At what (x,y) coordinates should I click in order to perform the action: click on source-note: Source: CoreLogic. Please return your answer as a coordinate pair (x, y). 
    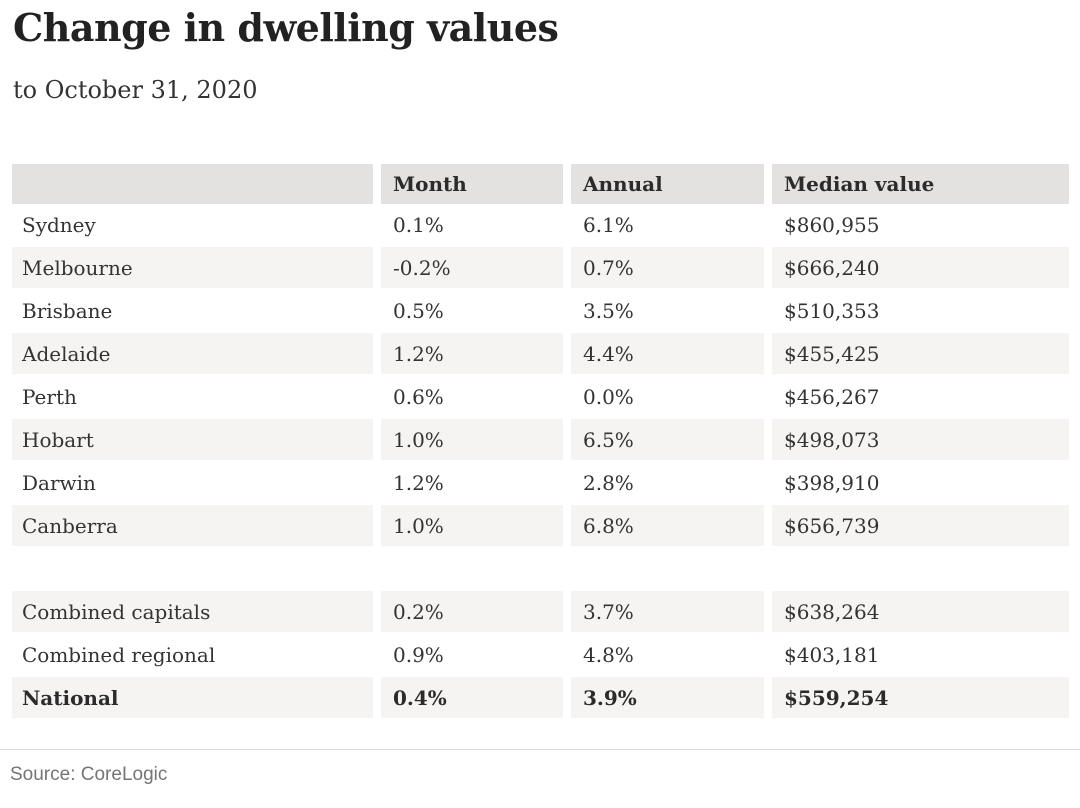
    Looking at the image, I should click on (89, 774).